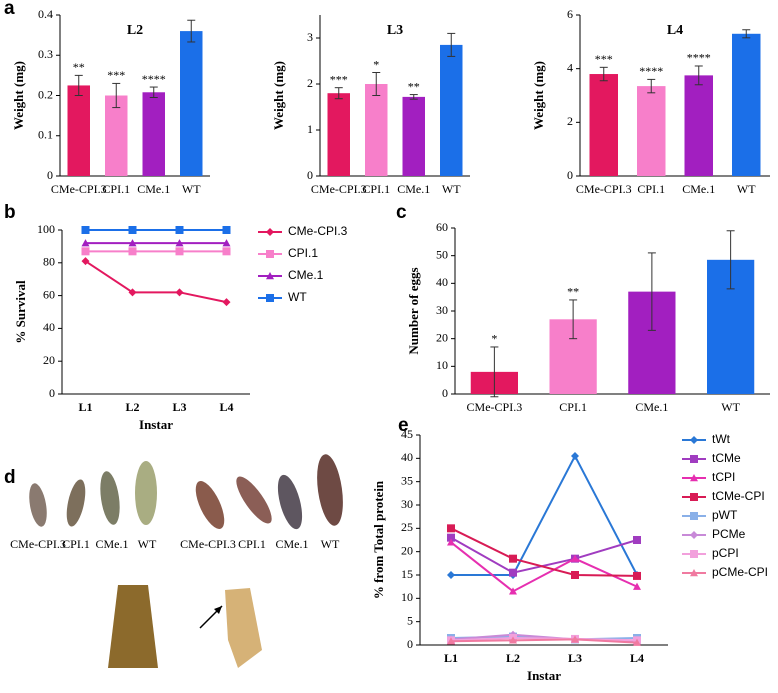 Image resolution: width=778 pixels, height=693 pixels. I want to click on legend-label: PCMe, so click(729, 534).